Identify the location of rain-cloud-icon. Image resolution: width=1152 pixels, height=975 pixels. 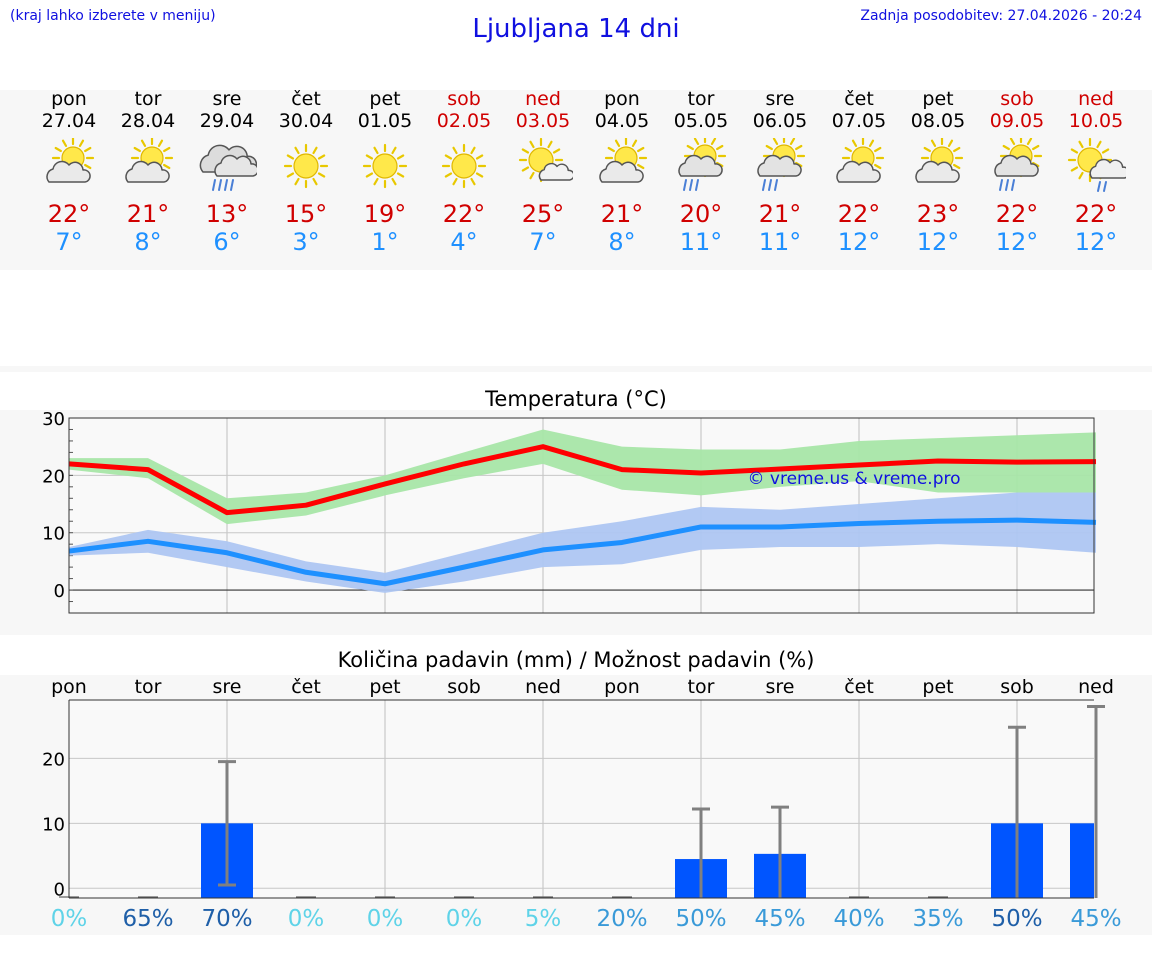
(228, 167).